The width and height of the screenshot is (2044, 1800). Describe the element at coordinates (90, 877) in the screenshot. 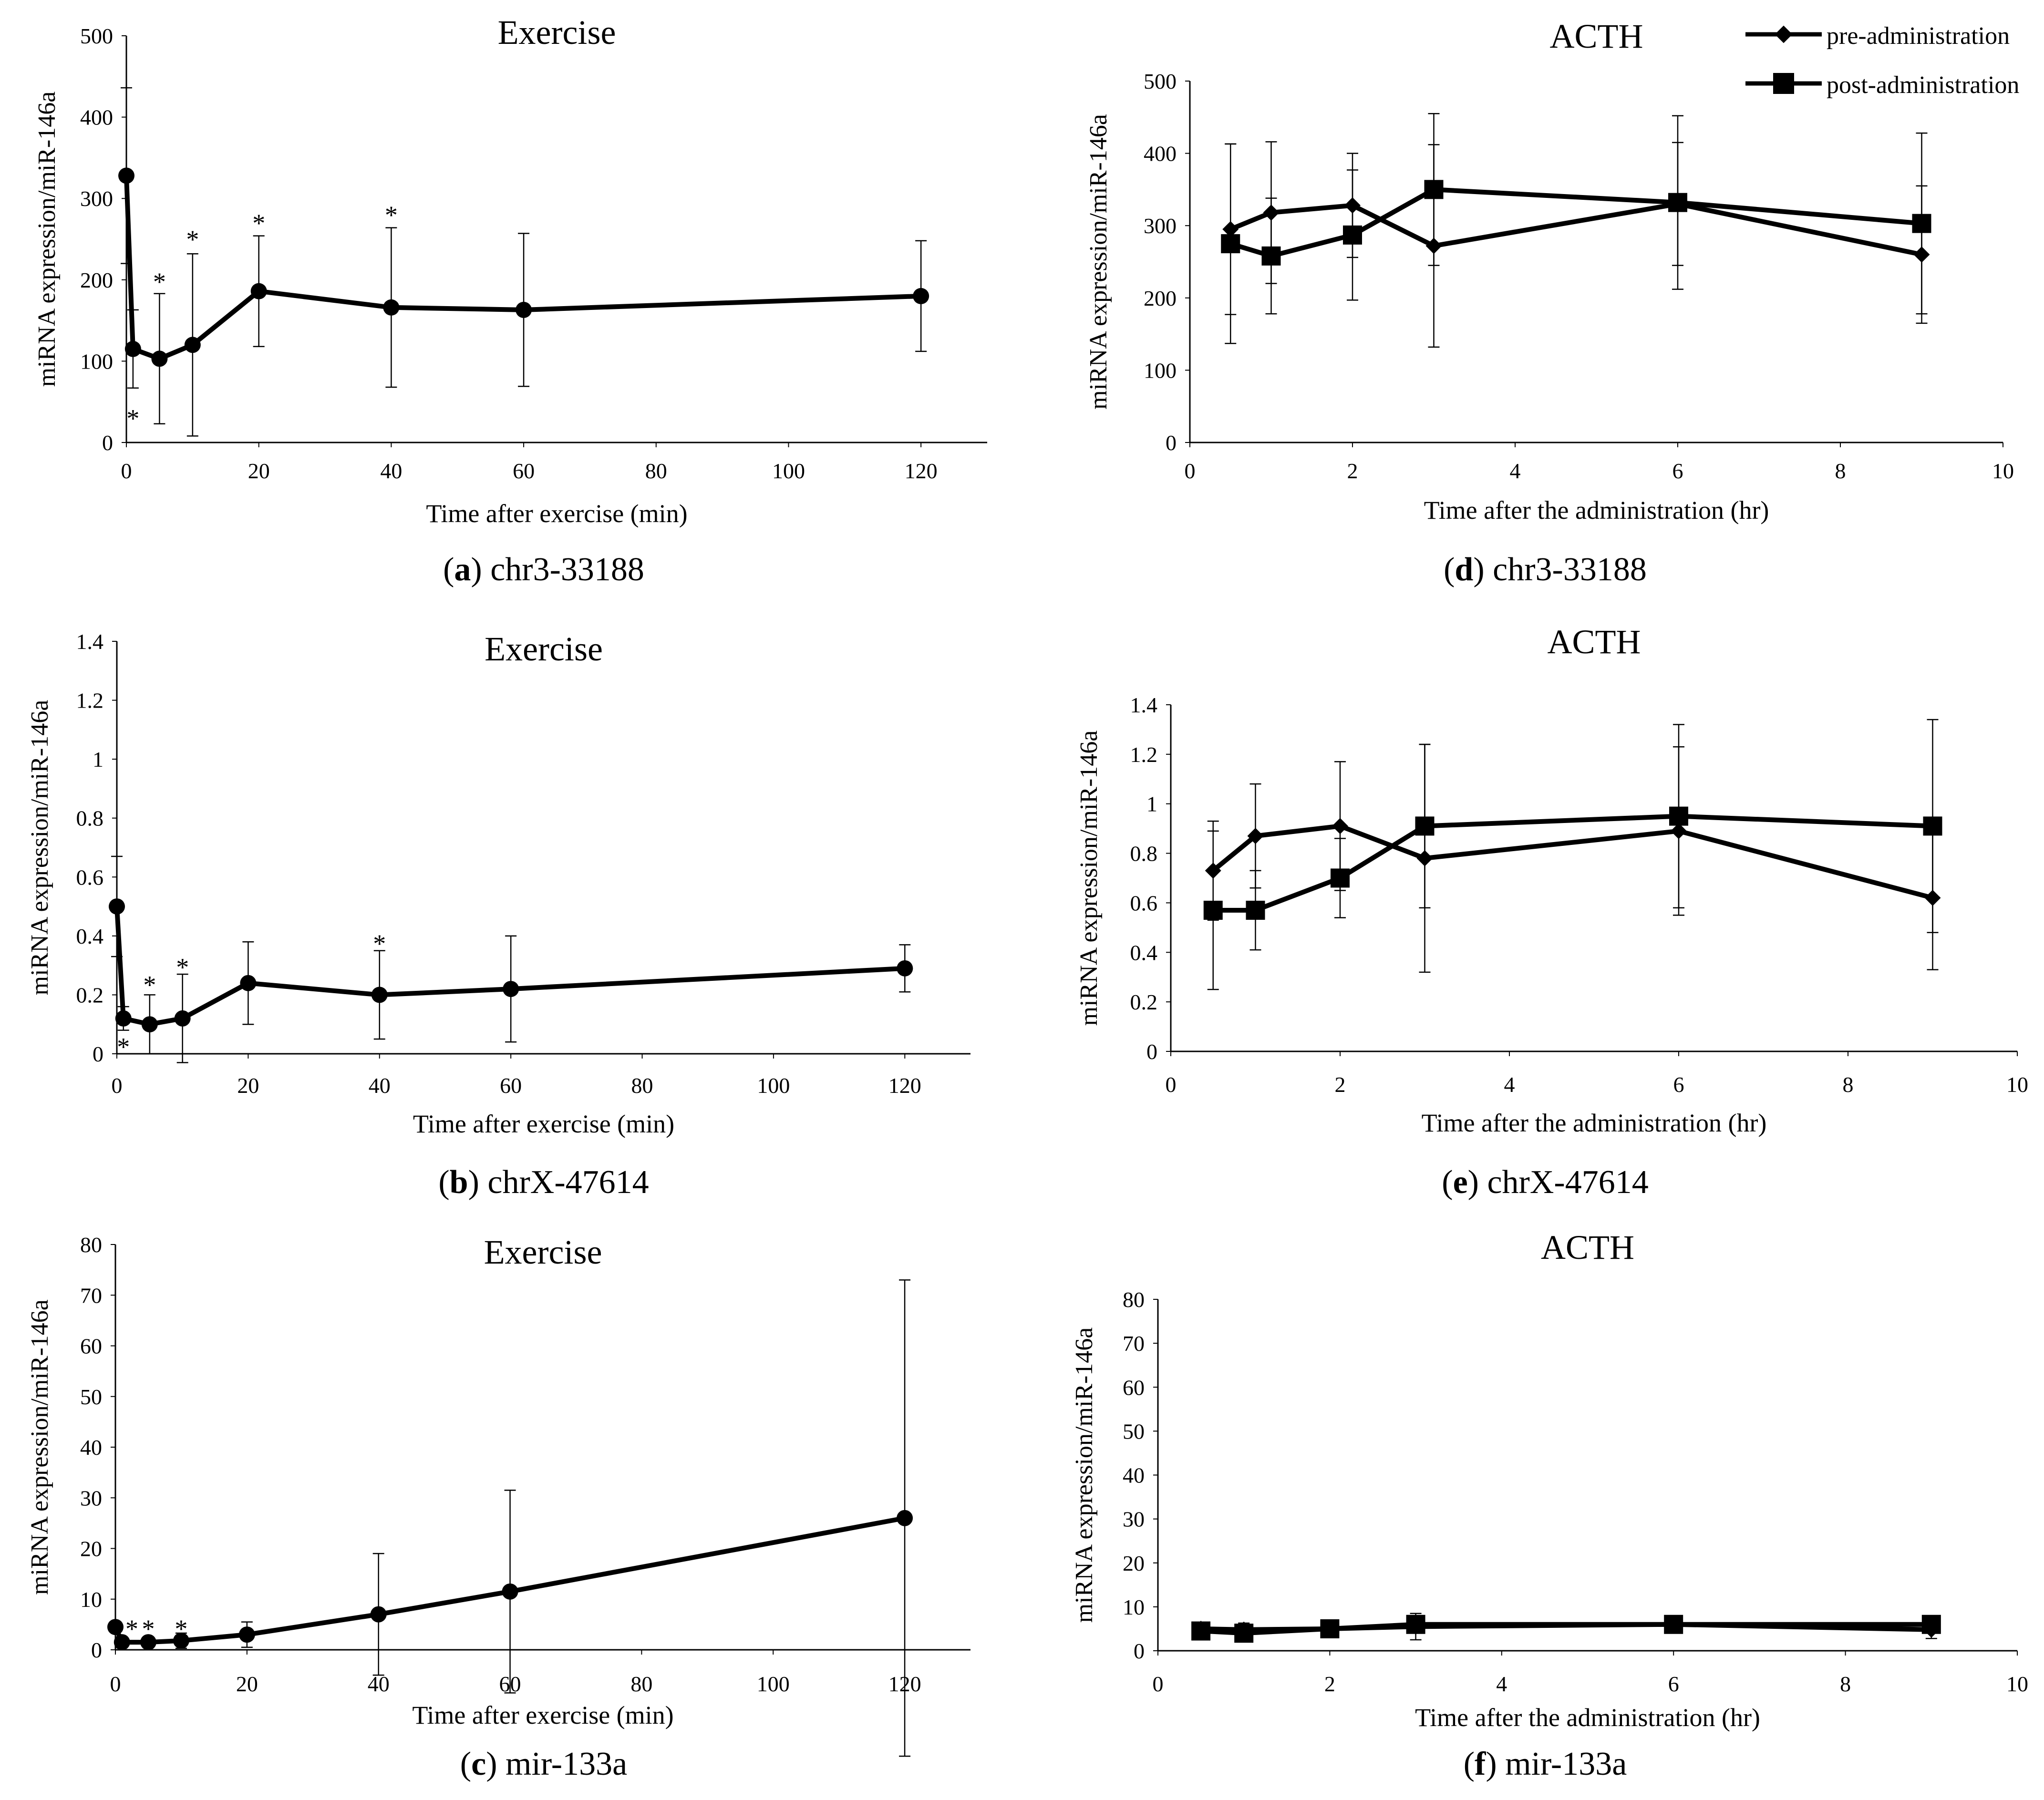

I see `y-tick-label: 0.6` at that location.